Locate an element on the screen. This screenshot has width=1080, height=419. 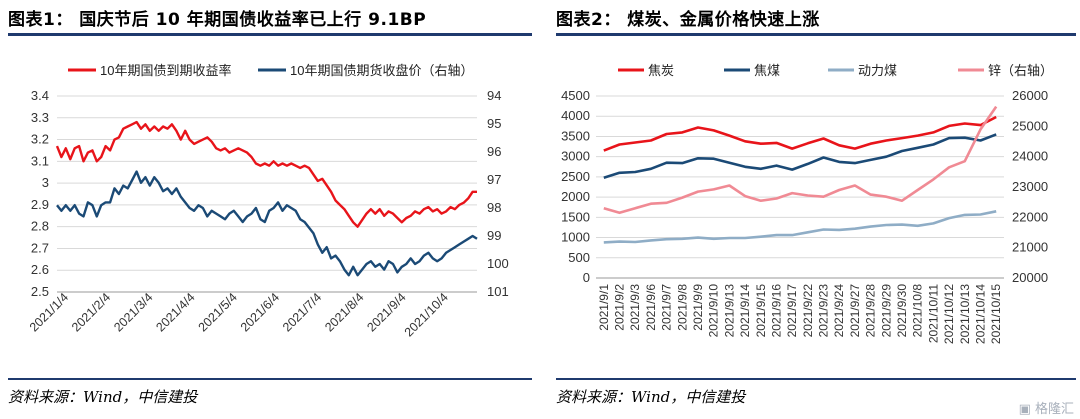
y-right-tick-label: 24000 is located at coordinates (1030, 156).